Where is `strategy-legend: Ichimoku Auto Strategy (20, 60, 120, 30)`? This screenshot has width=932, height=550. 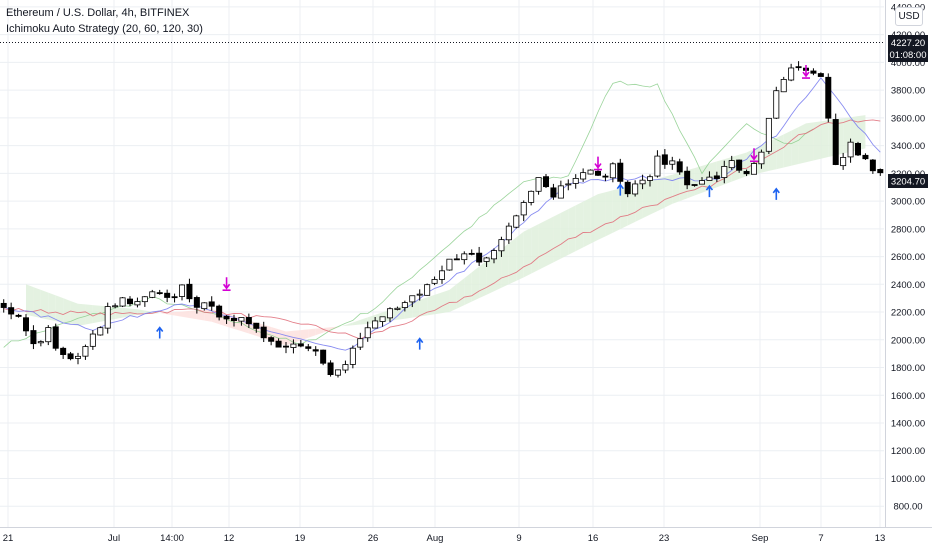
strategy-legend: Ichimoku Auto Strategy (20, 60, 120, 30) is located at coordinates (104, 29).